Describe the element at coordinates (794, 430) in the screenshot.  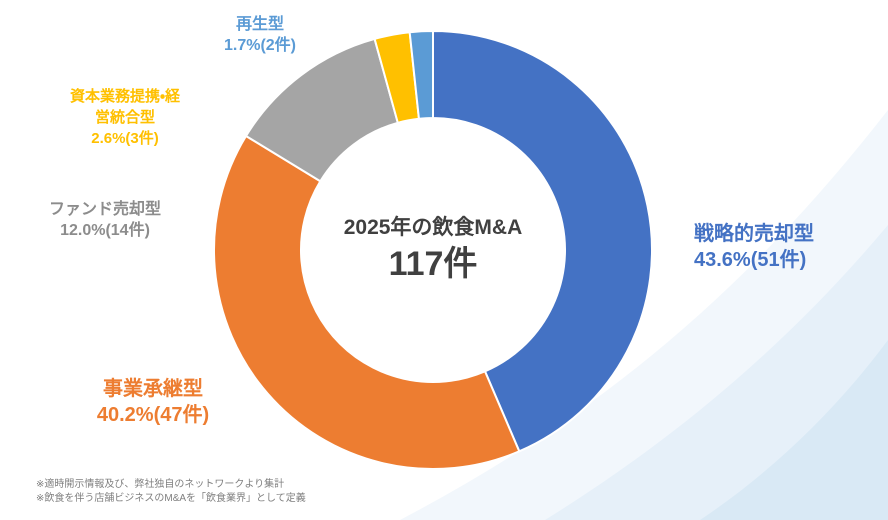
I see `swoosh-band-inner` at that location.